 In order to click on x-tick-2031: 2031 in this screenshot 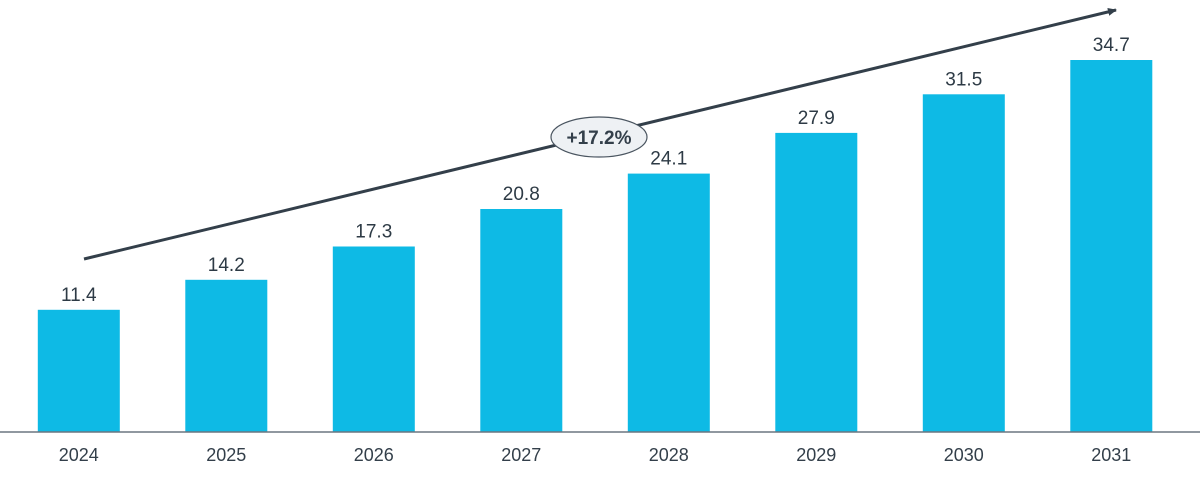, I will do `click(1111, 455)`.